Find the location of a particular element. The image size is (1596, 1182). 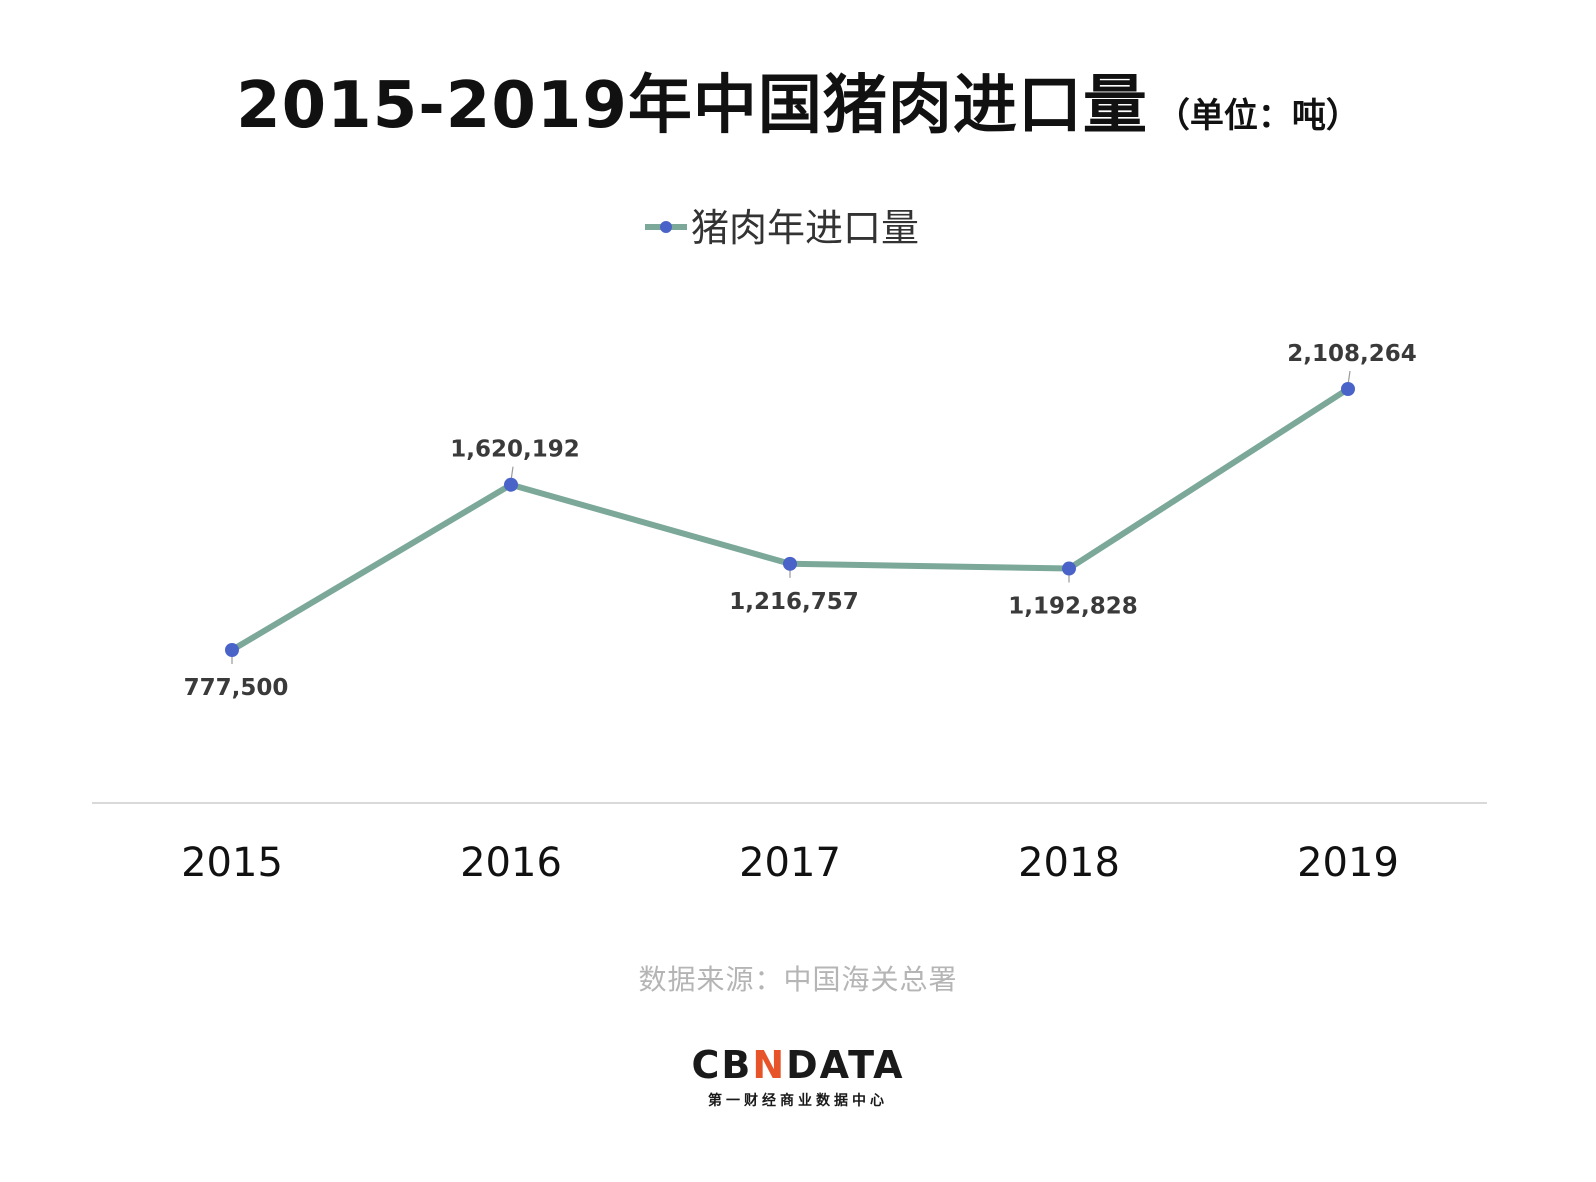

chart-title: 2015-2019年中国猪肉进口量 （单位：吨） is located at coordinates (798, 100).